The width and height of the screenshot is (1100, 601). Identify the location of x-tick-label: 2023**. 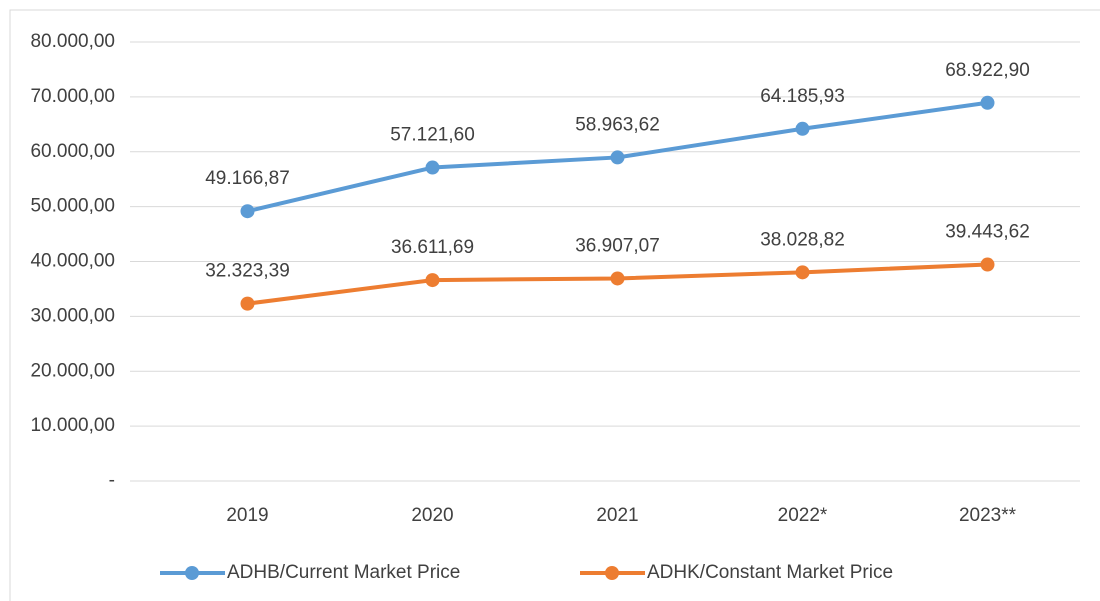
(988, 515).